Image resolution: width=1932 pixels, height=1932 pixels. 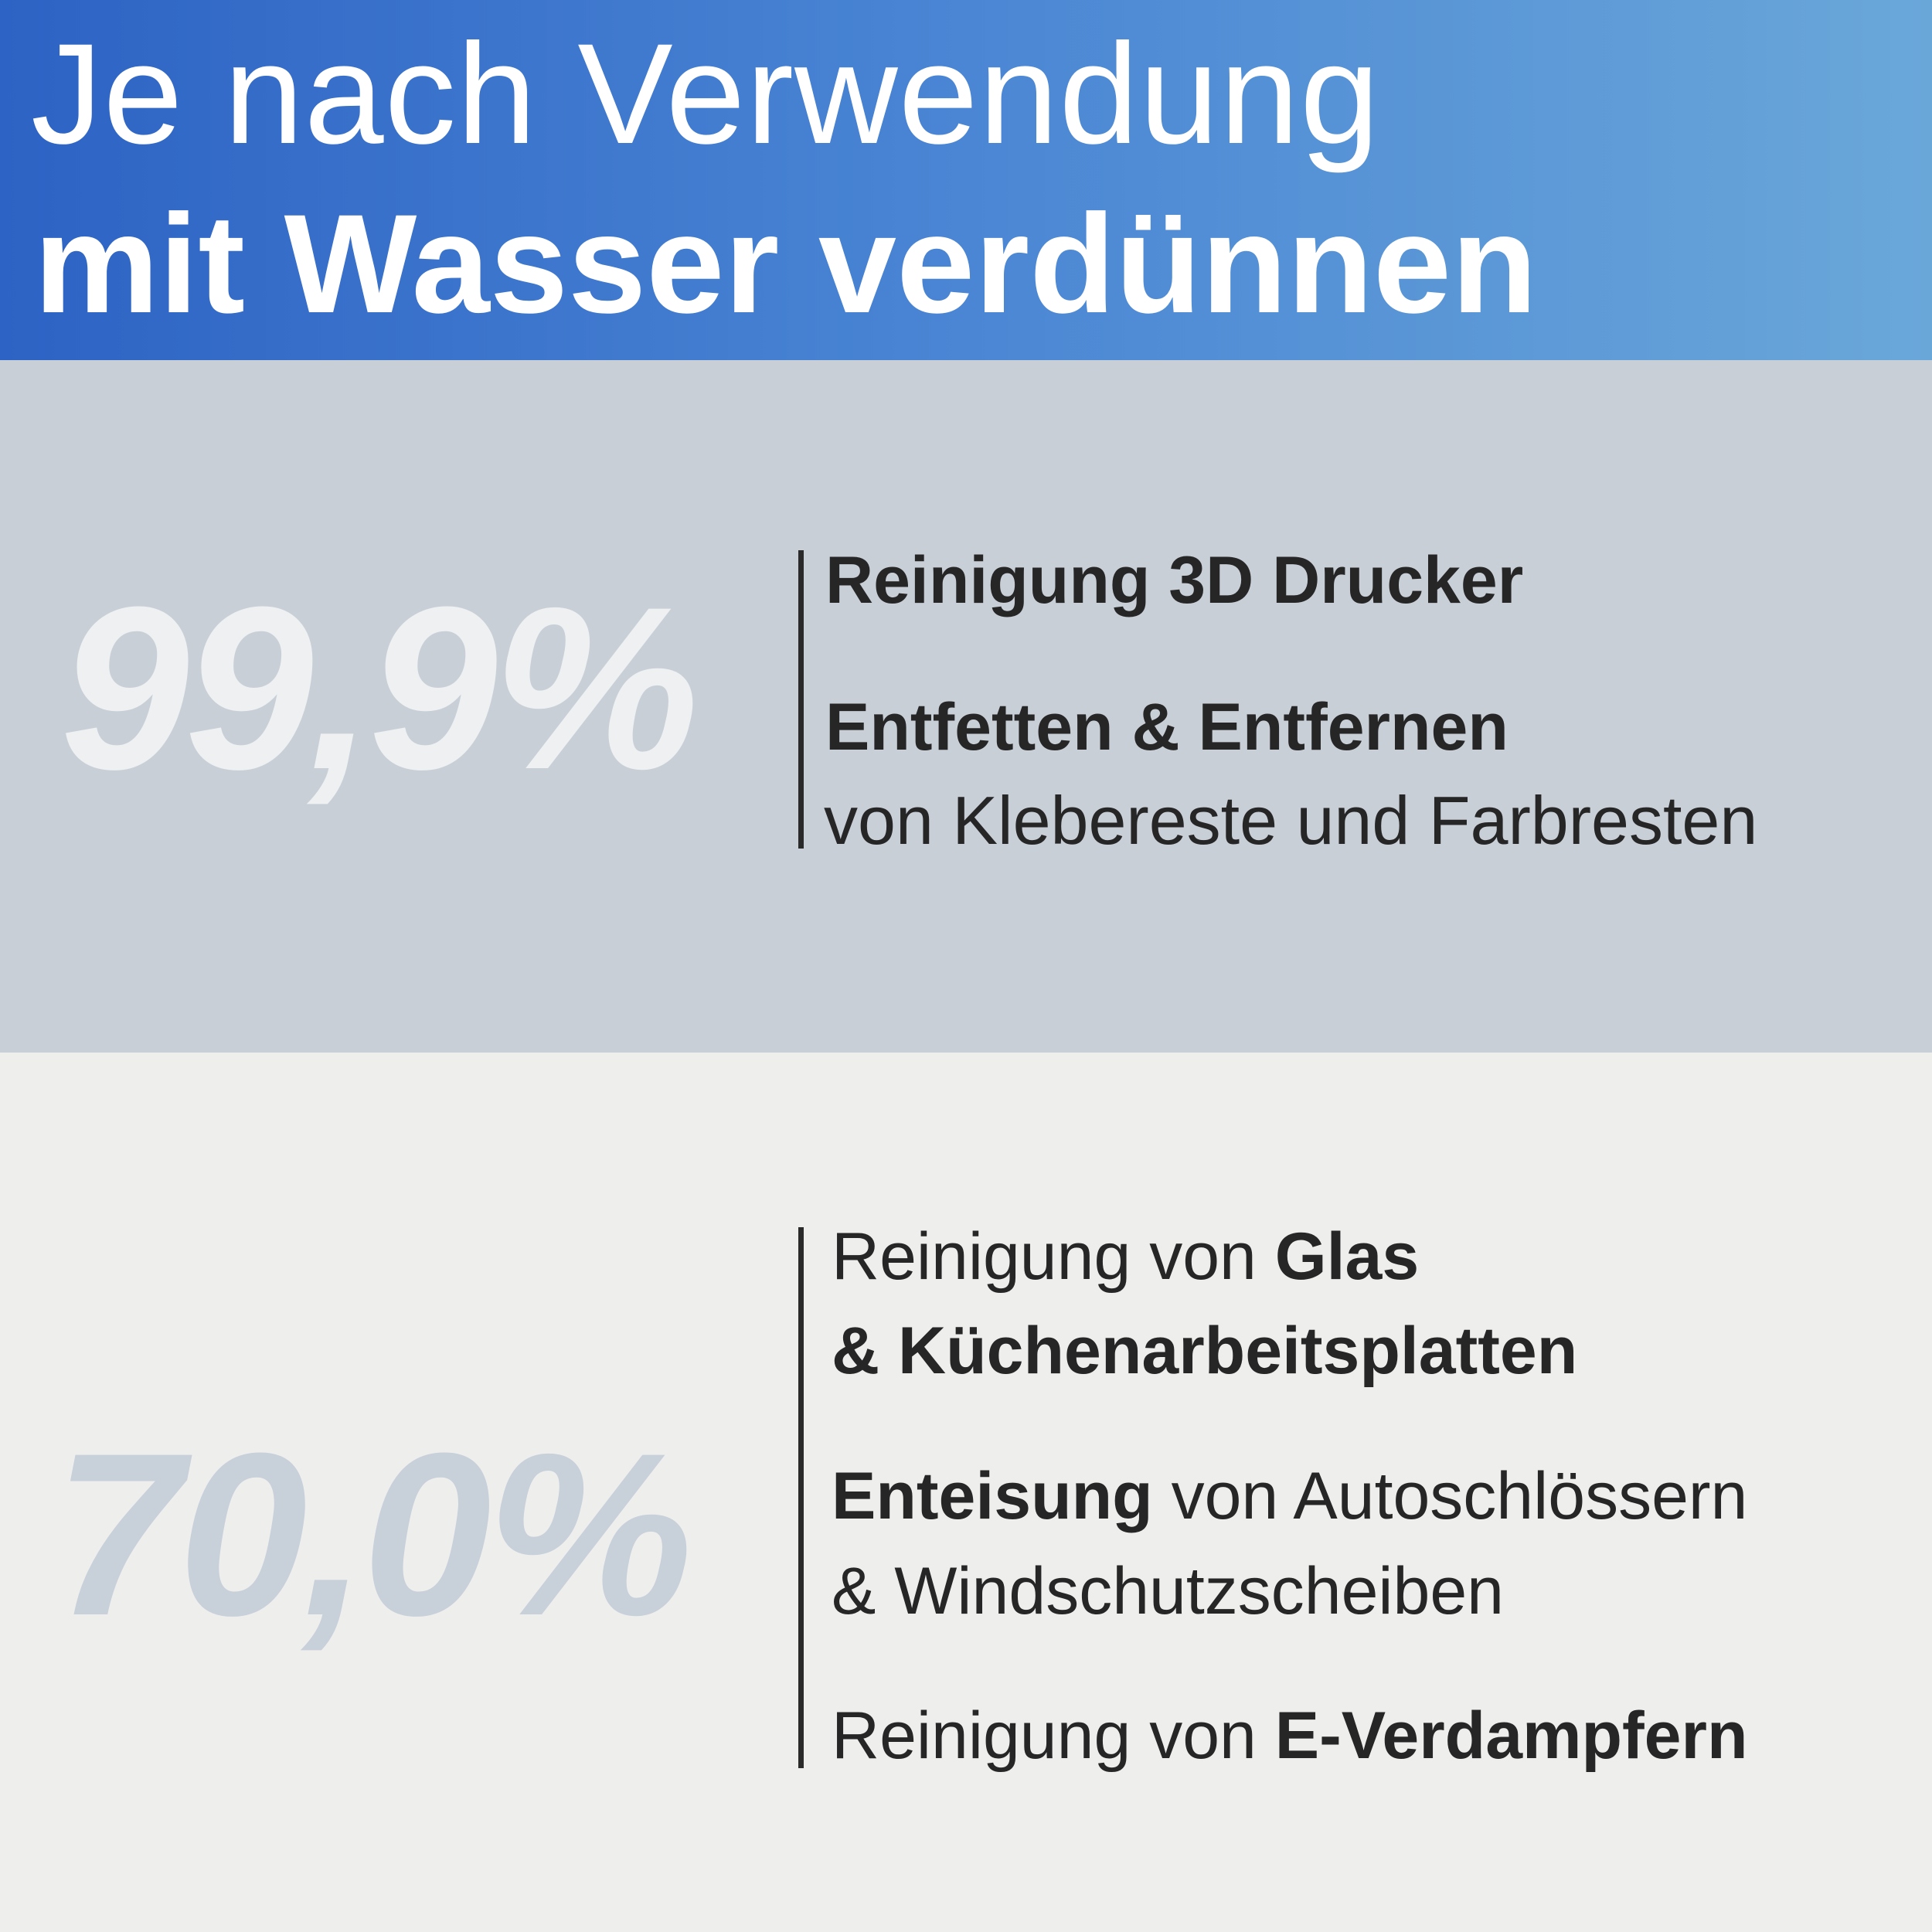 I want to click on use-degreasing-detail: von Klebereste und Farbresten, so click(x=1291, y=821).